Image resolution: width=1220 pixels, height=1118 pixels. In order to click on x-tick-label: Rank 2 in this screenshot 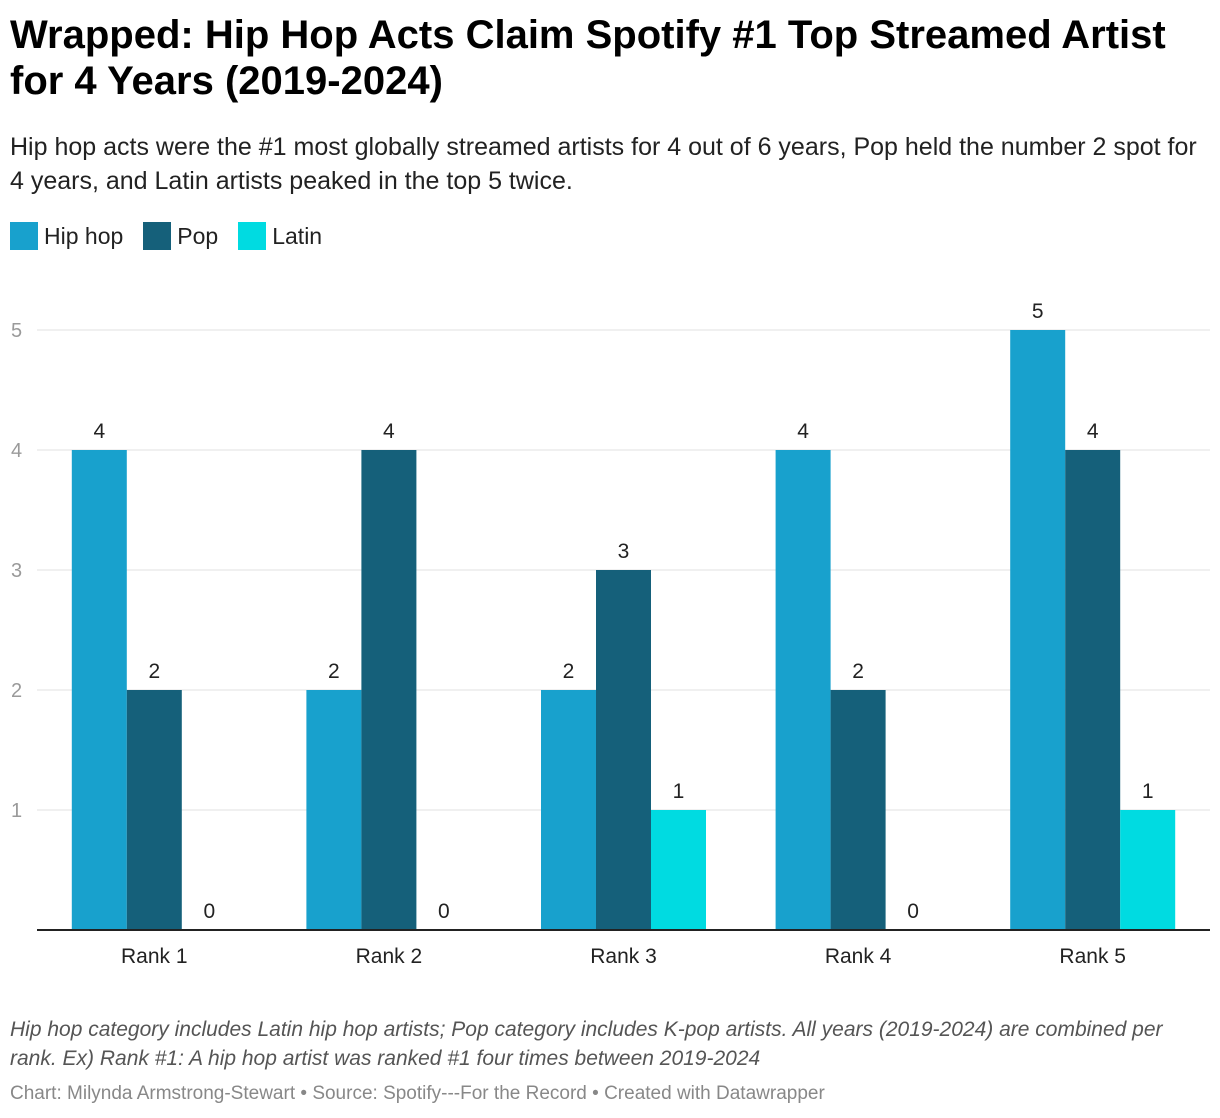, I will do `click(389, 956)`.